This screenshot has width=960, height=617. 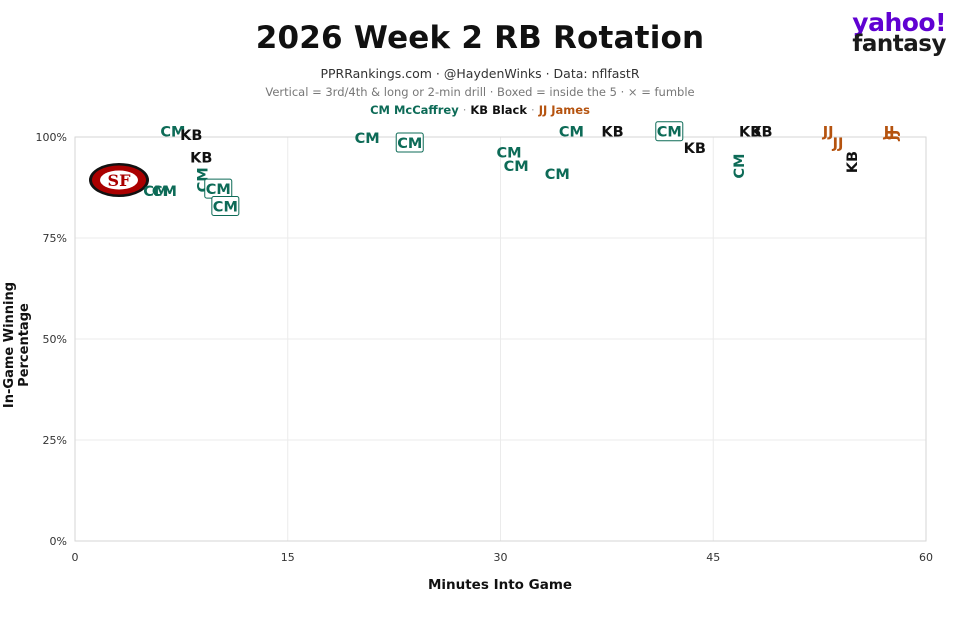 What do you see at coordinates (926, 557) in the screenshot?
I see `x-tick-label: 60` at bounding box center [926, 557].